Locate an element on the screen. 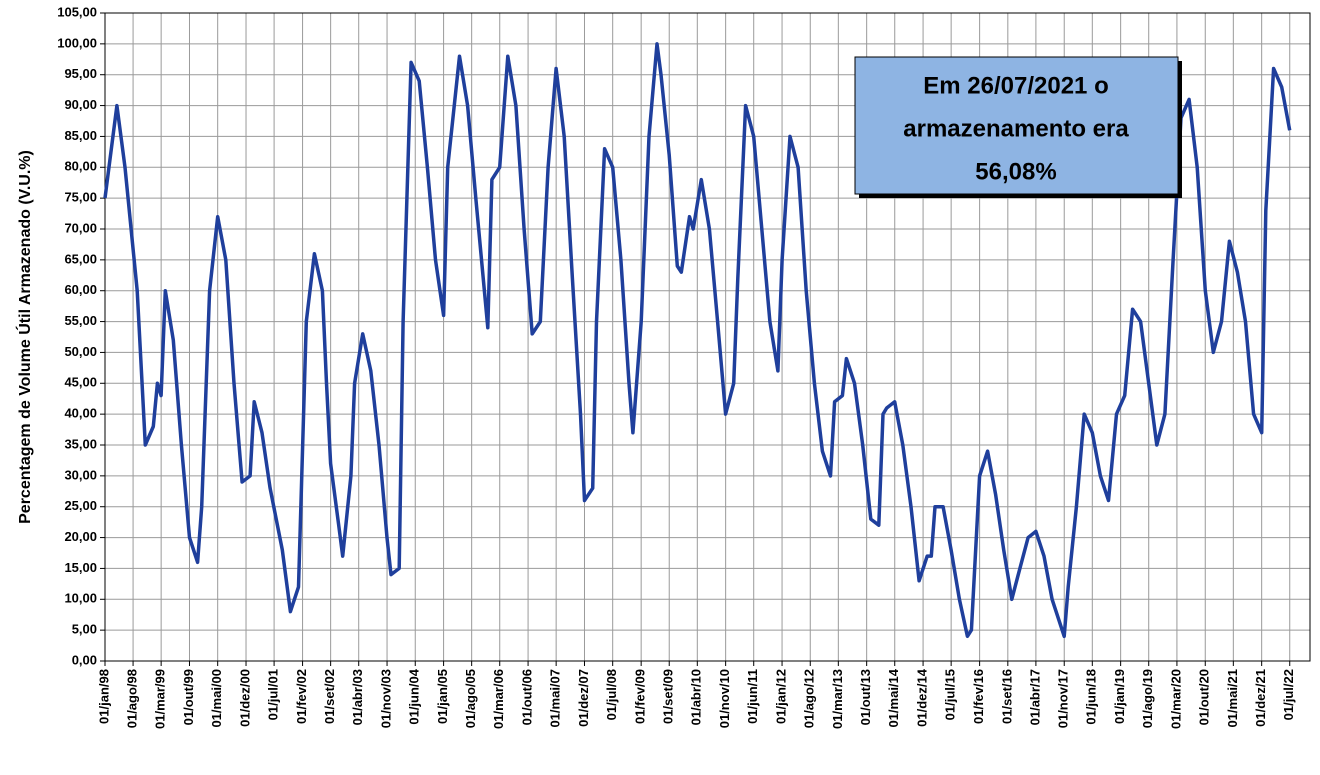  x-tick-label: 01/out/13 is located at coordinates (865, 697).